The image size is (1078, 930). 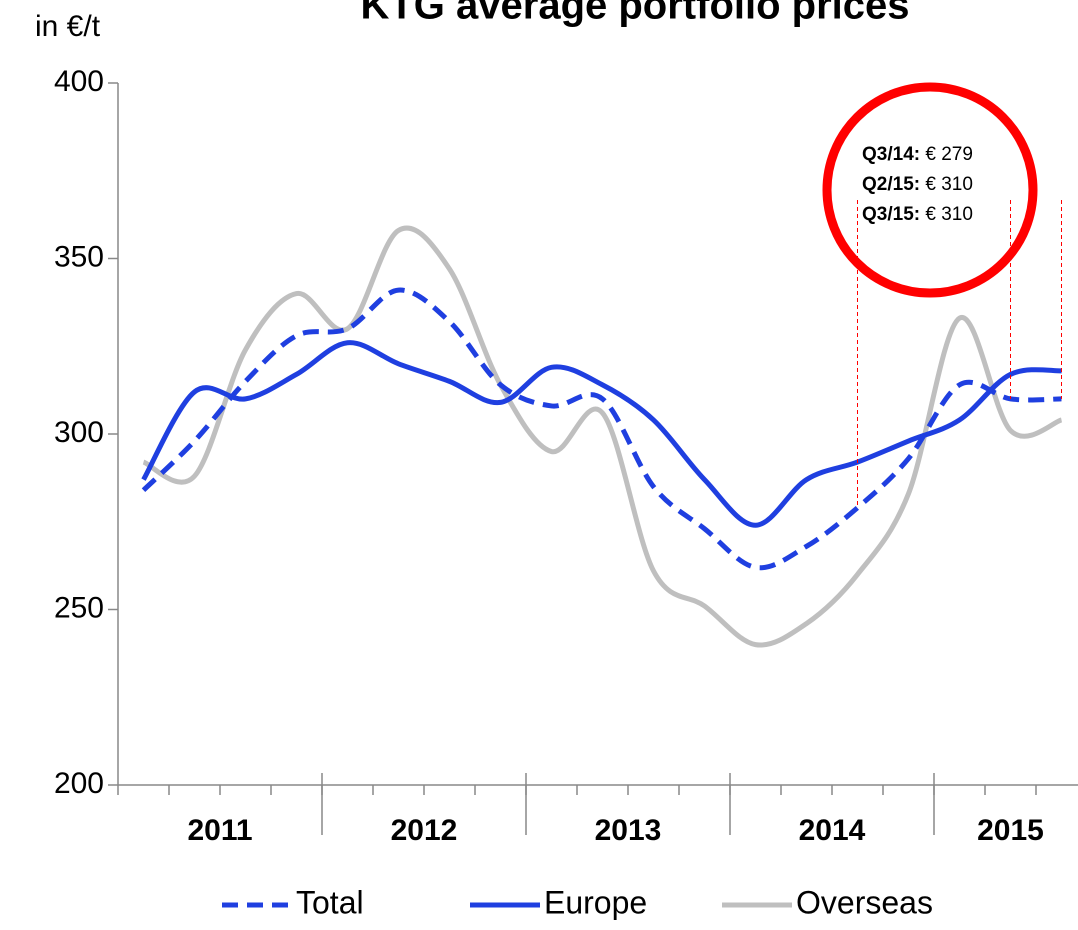 I want to click on year-label: 2014, so click(x=832, y=830).